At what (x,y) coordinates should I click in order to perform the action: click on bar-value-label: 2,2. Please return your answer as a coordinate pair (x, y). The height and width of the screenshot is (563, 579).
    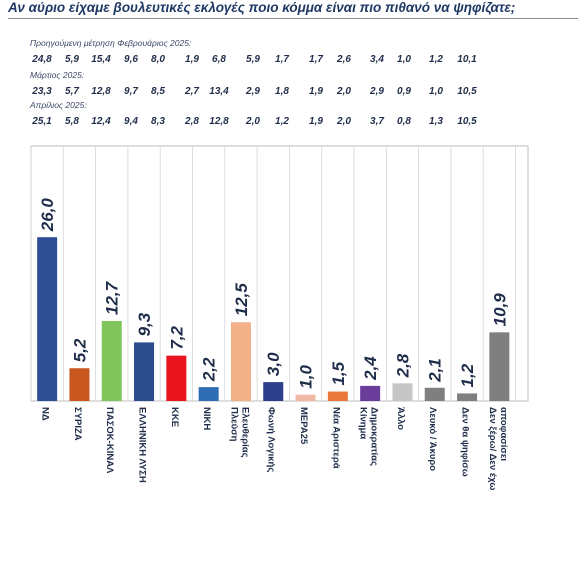
    Looking at the image, I should click on (209, 369).